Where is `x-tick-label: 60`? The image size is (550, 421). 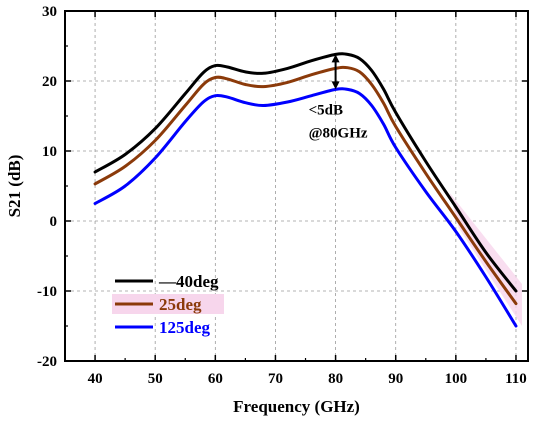
x-tick-label: 60 is located at coordinates (215, 379).